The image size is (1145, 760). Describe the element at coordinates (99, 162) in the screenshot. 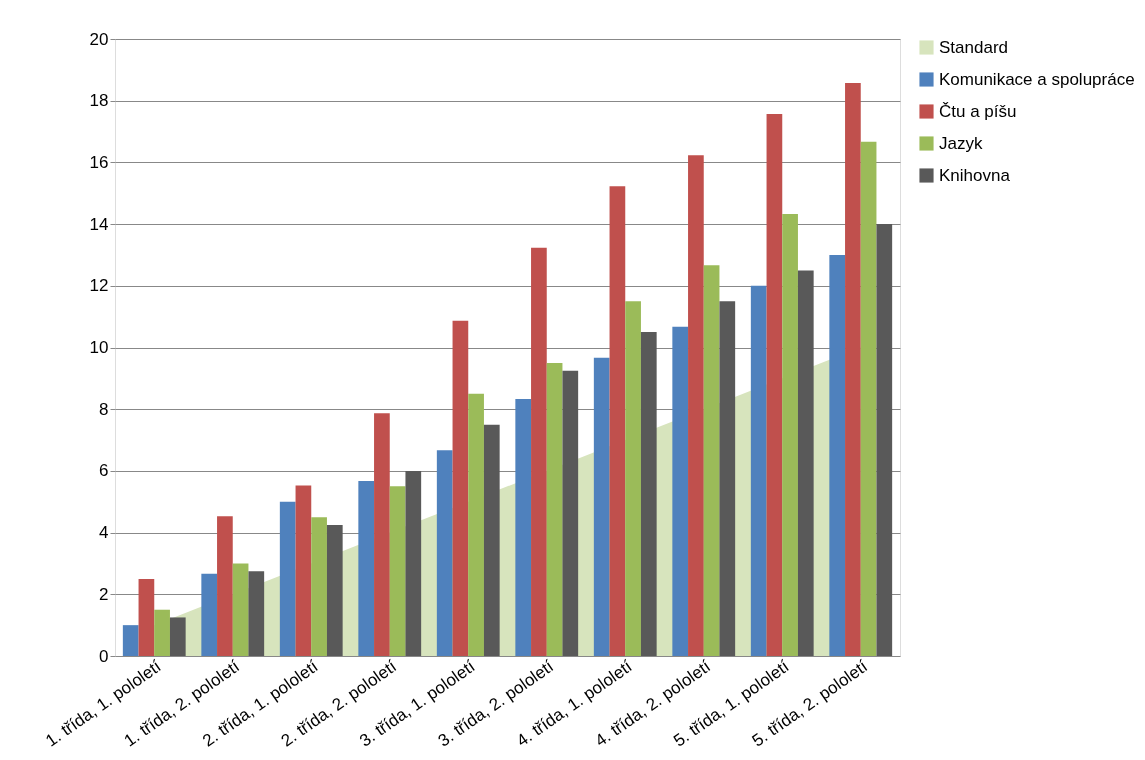

I see `y-tick-label: 16` at that location.